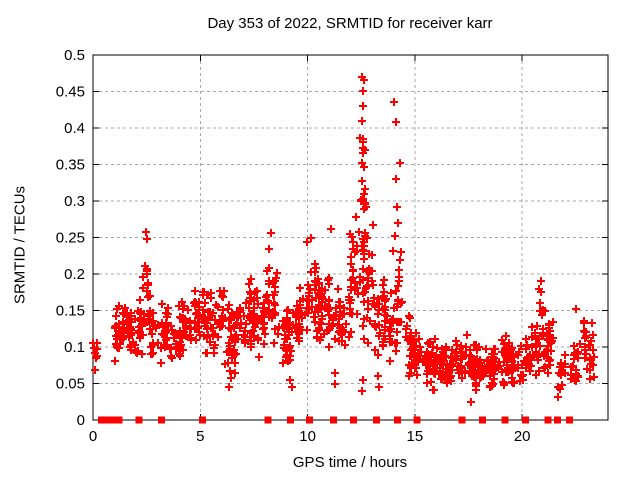  What do you see at coordinates (74, 128) in the screenshot?
I see `y-tick-label: 0.4` at bounding box center [74, 128].